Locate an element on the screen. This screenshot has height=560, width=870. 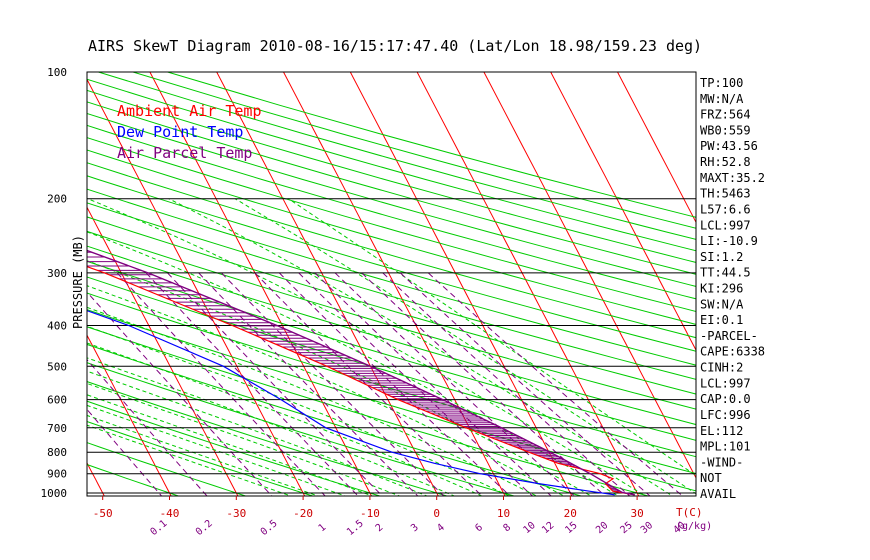
index-value: CINH:2 is located at coordinates (721, 368).